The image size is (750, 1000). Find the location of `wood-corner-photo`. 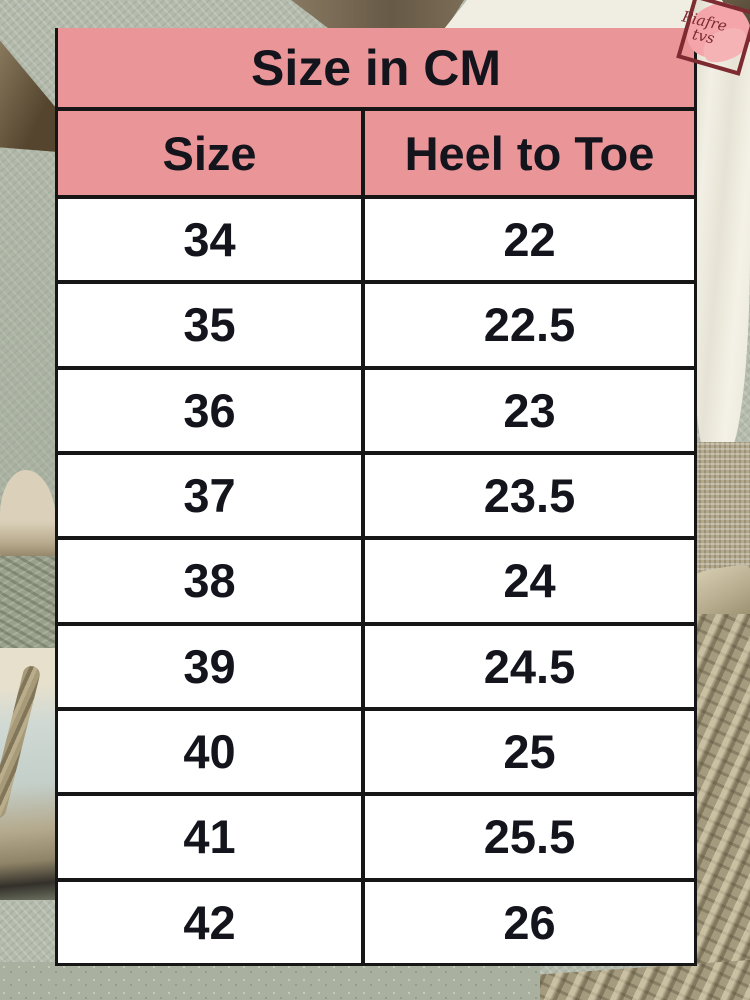

wood-corner-photo is located at coordinates (29, 96).